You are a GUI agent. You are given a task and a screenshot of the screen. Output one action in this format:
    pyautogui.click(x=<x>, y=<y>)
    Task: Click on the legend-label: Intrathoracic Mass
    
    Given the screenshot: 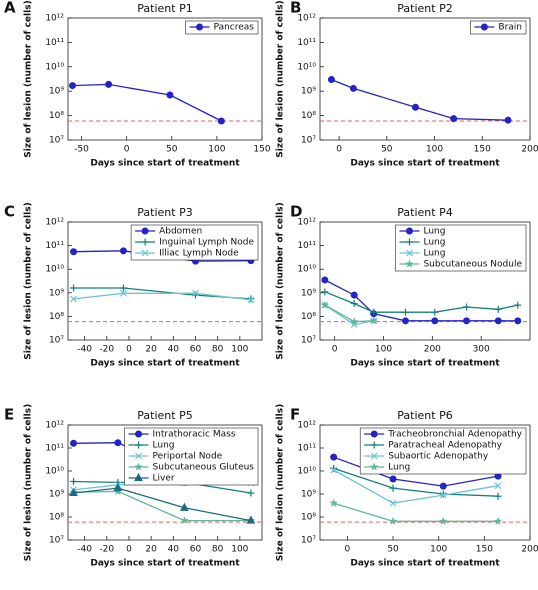 What is the action you would take?
    pyautogui.click(x=194, y=435)
    